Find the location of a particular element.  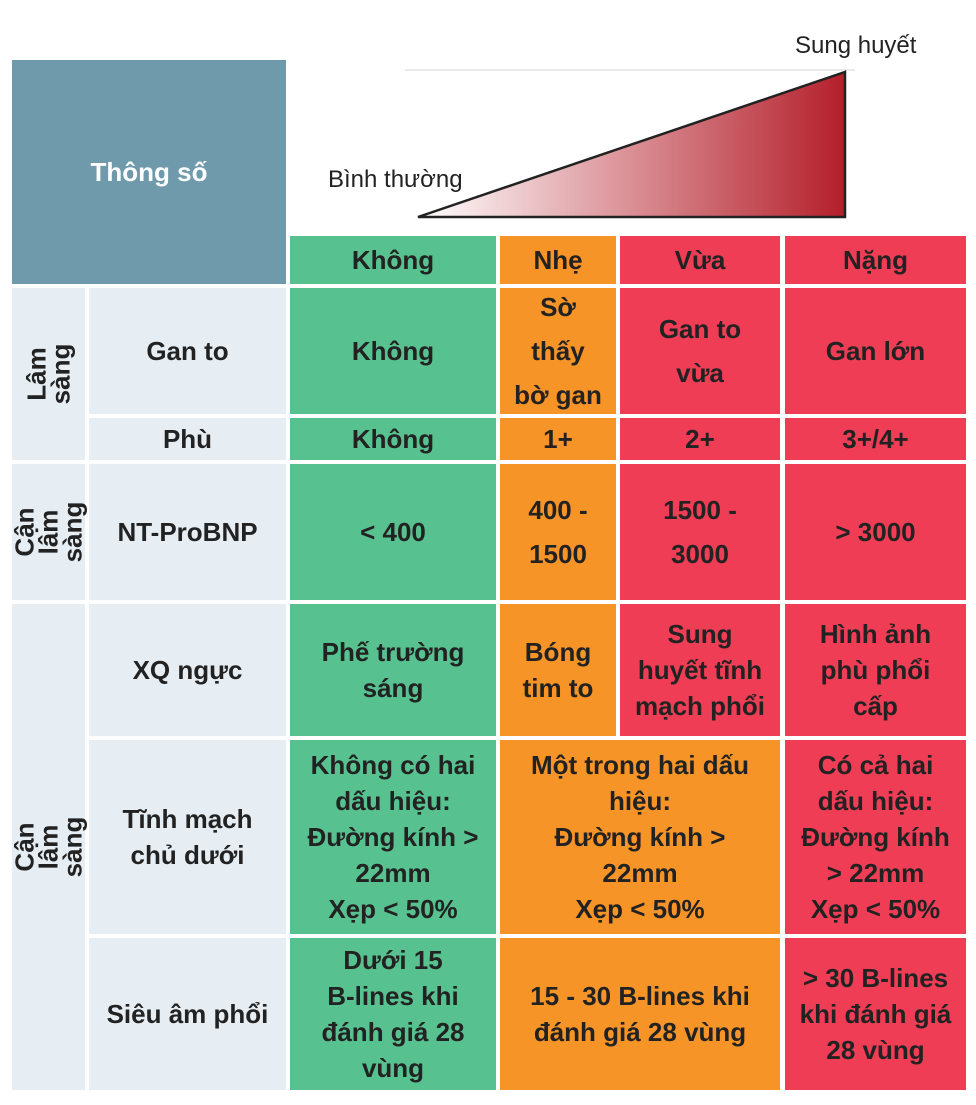

liver-moderate: Gan to vừa is located at coordinates (700, 351).